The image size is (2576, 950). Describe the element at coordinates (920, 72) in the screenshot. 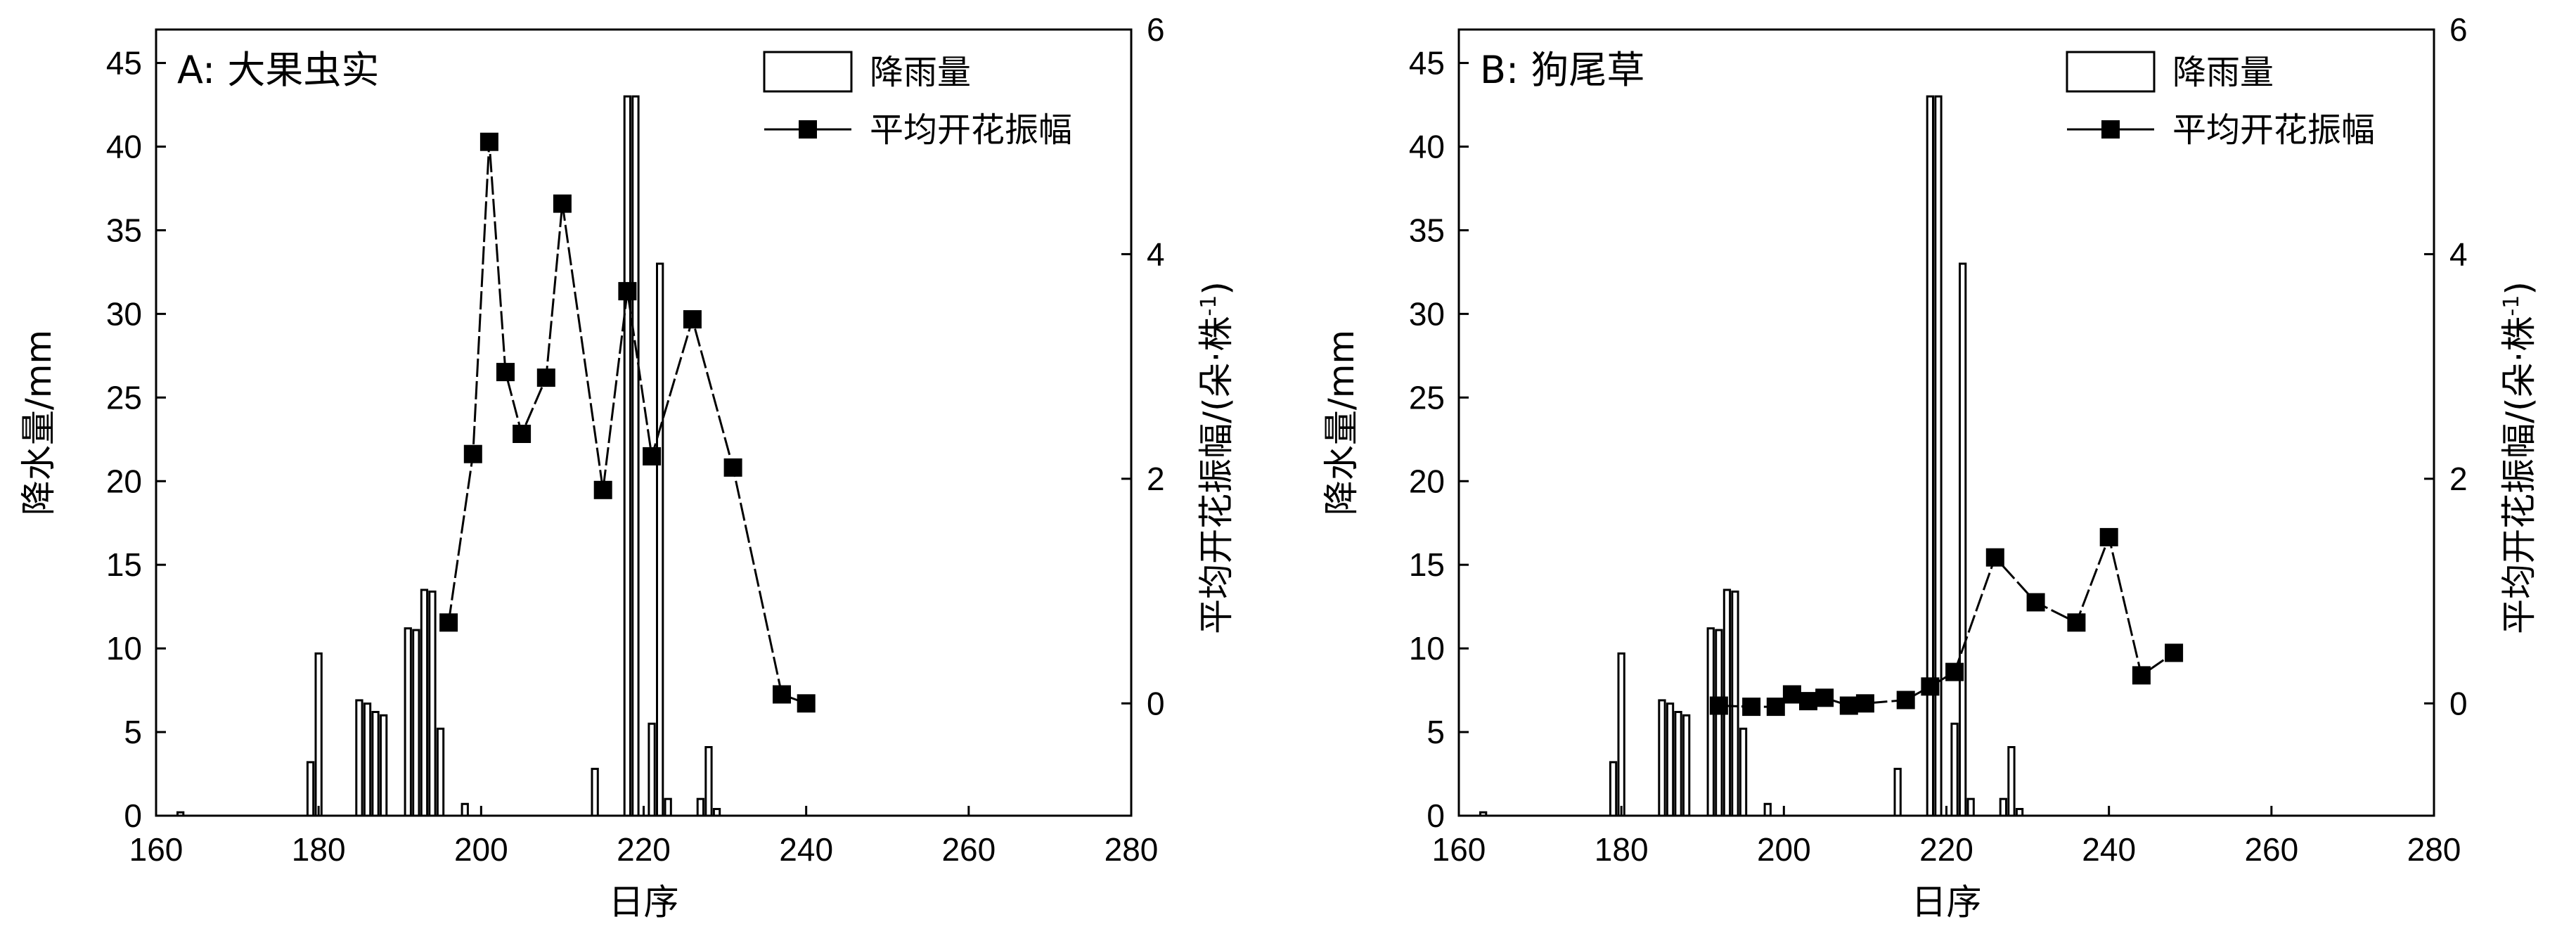

I see `legend-label-rain: 降雨量` at that location.